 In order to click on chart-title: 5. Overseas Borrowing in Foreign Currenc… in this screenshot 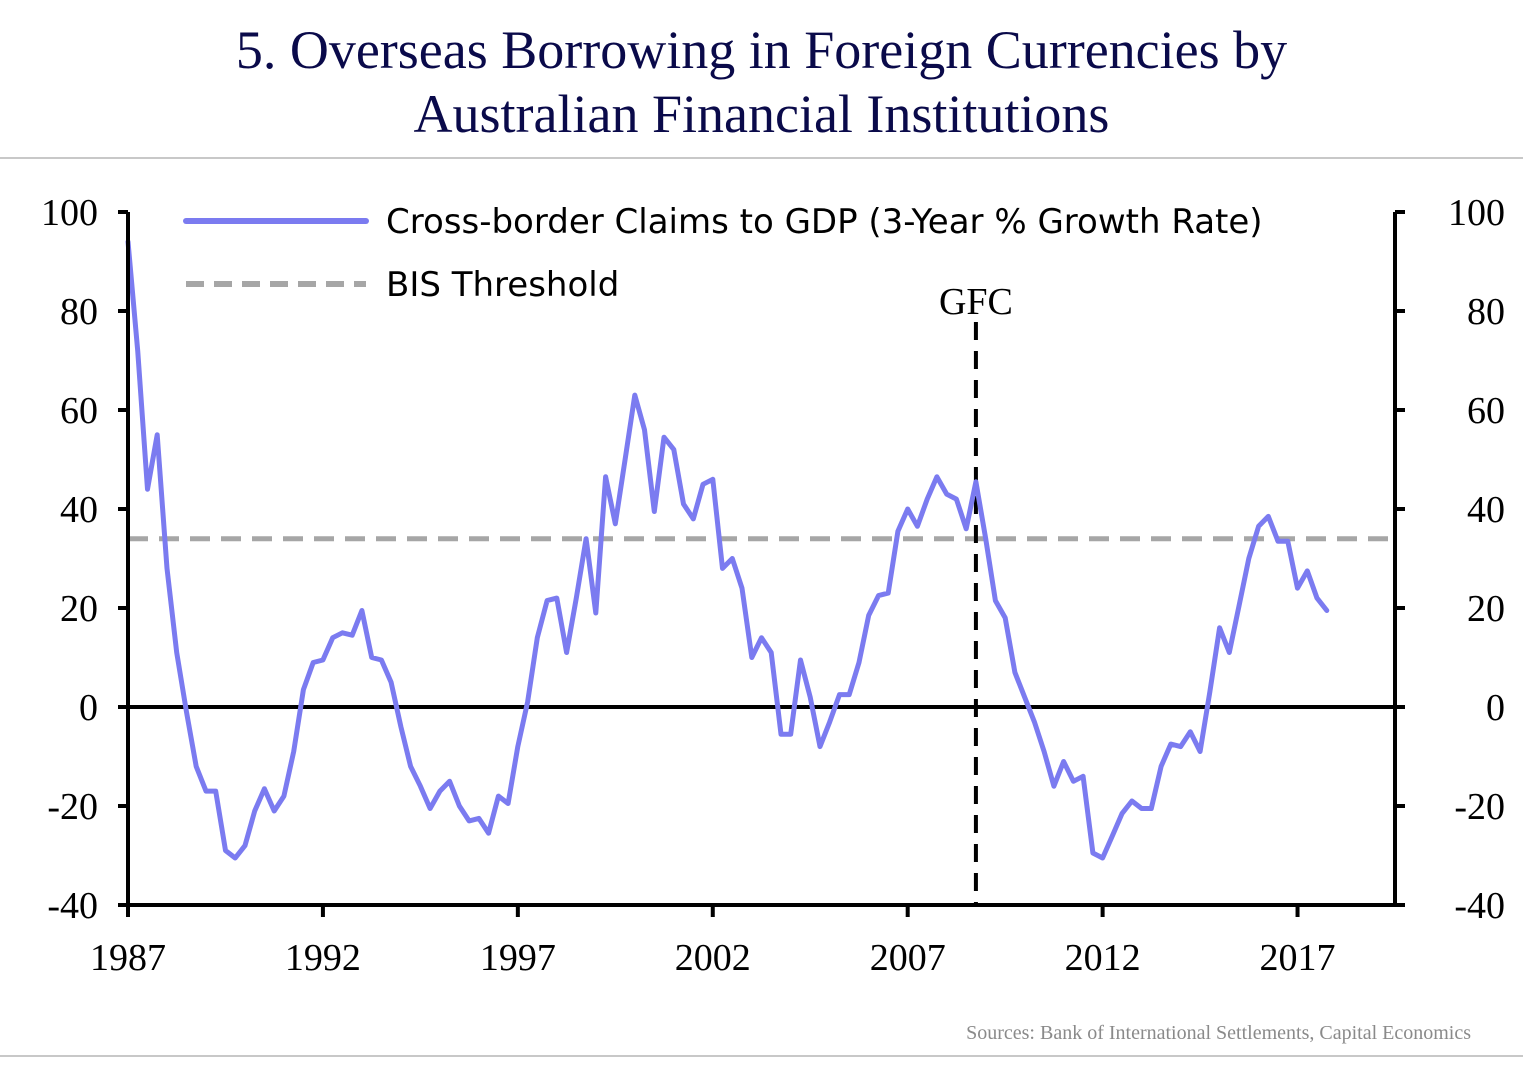, I will do `click(761, 82)`.